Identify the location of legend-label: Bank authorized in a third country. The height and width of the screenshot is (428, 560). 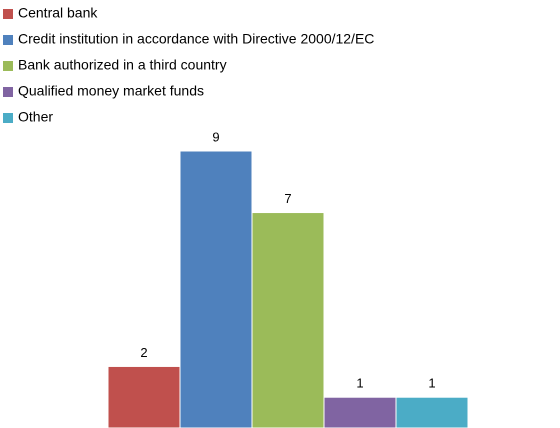
(122, 65).